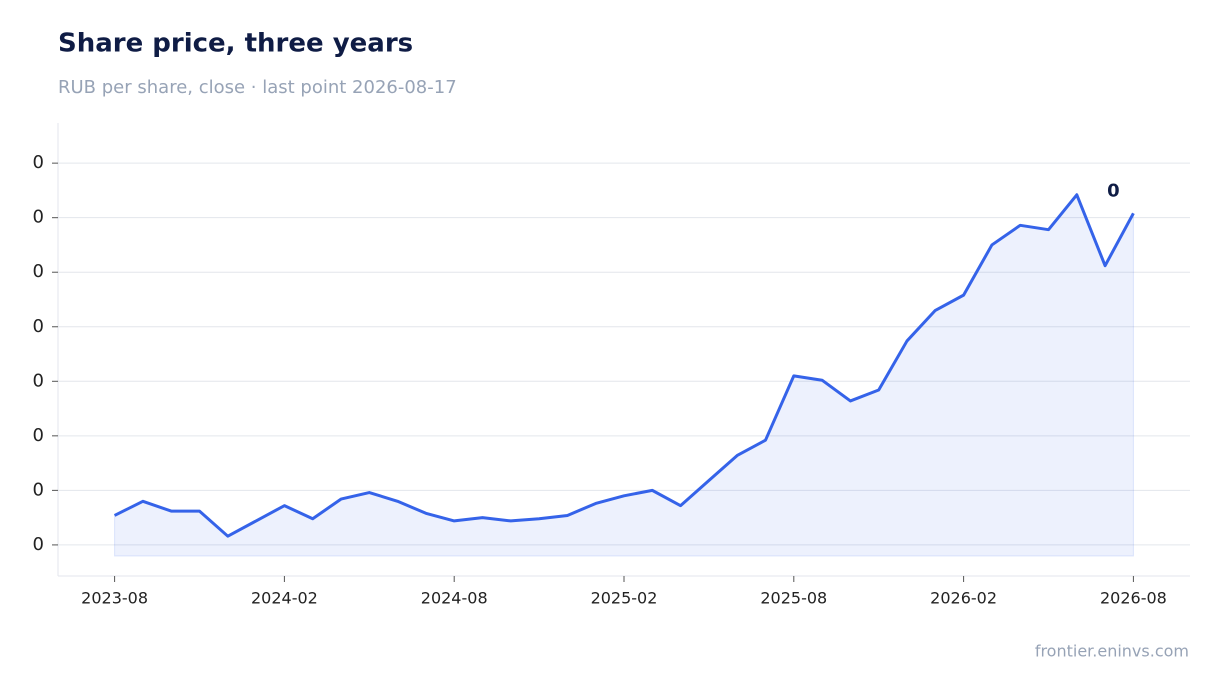  What do you see at coordinates (114, 598) in the screenshot?
I see `x-tick-label: 2023-08` at bounding box center [114, 598].